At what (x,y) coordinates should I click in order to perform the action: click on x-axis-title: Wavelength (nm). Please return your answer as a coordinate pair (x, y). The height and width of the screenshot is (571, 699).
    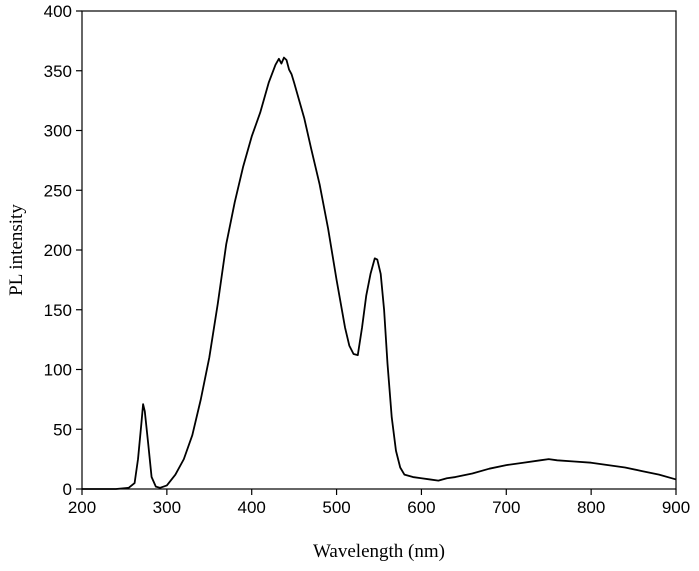
    Looking at the image, I should click on (379, 551).